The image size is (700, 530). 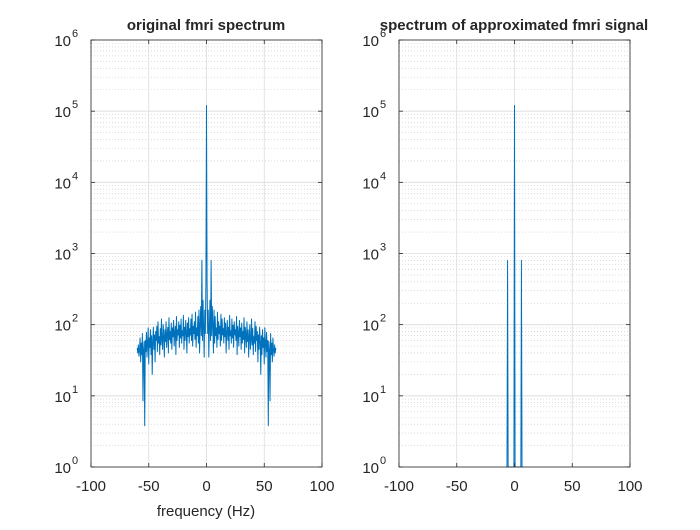 What do you see at coordinates (514, 286) in the screenshot?
I see `right-spectrum-line` at bounding box center [514, 286].